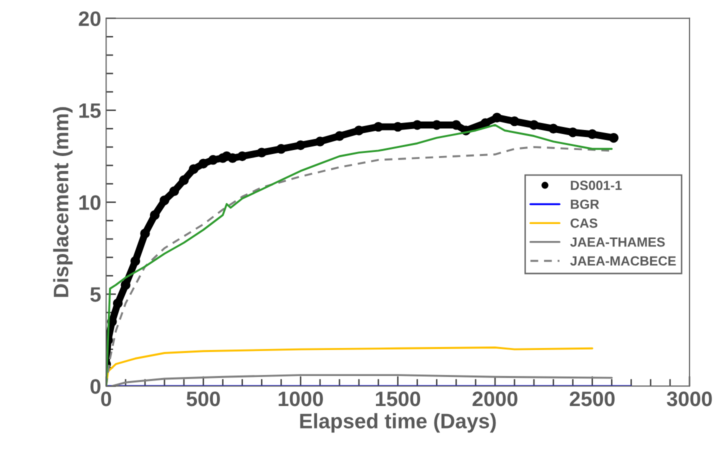 The height and width of the screenshot is (458, 722). Describe the element at coordinates (398, 423) in the screenshot. I see `x-axis-title: Elapsed time (Days)` at that location.